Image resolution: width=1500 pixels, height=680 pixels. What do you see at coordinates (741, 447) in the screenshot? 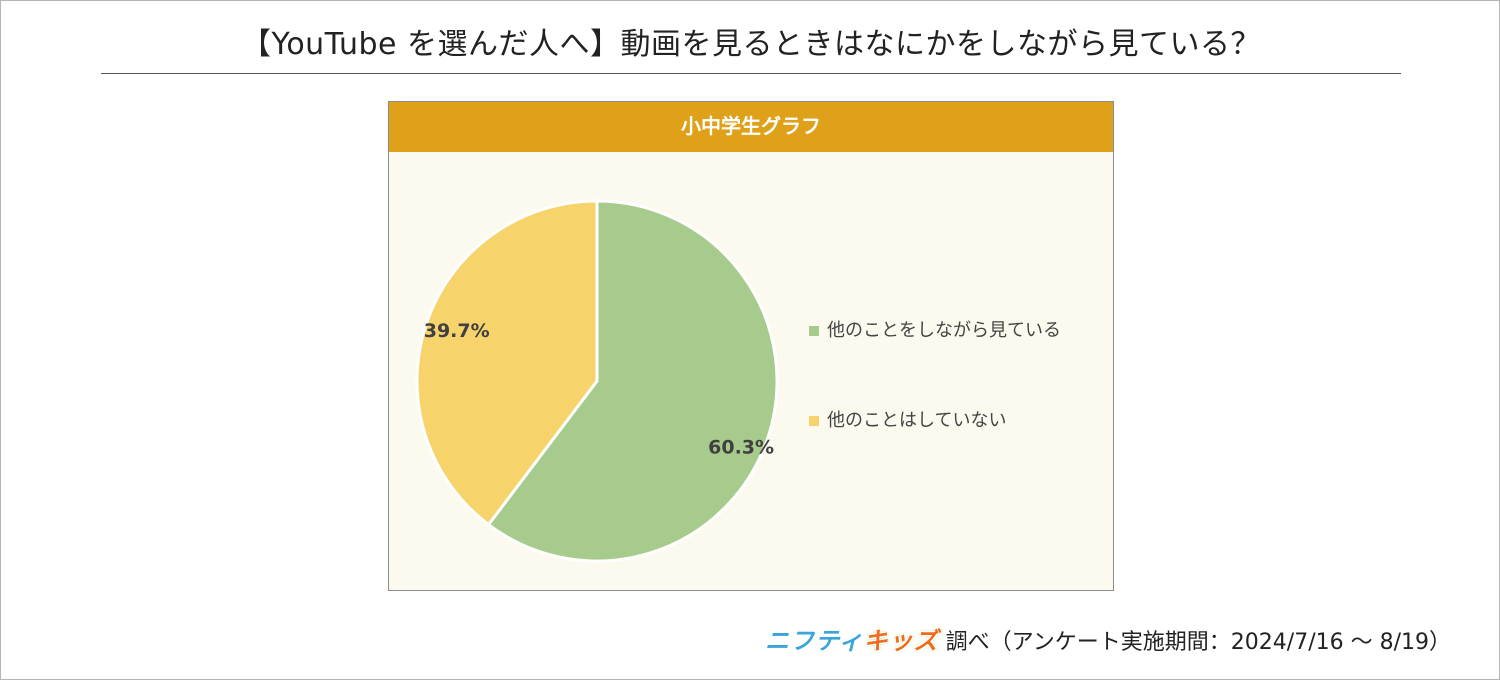
I see `slice-label-1: 60.3%` at bounding box center [741, 447].